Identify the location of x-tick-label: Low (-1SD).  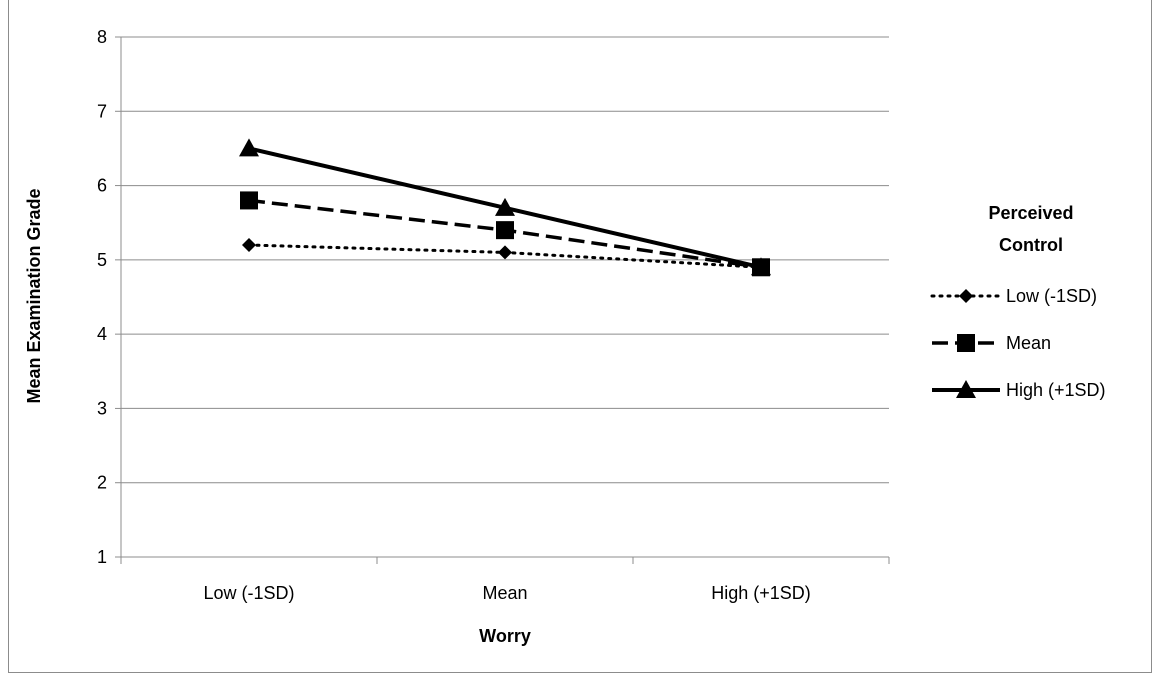
(248, 593).